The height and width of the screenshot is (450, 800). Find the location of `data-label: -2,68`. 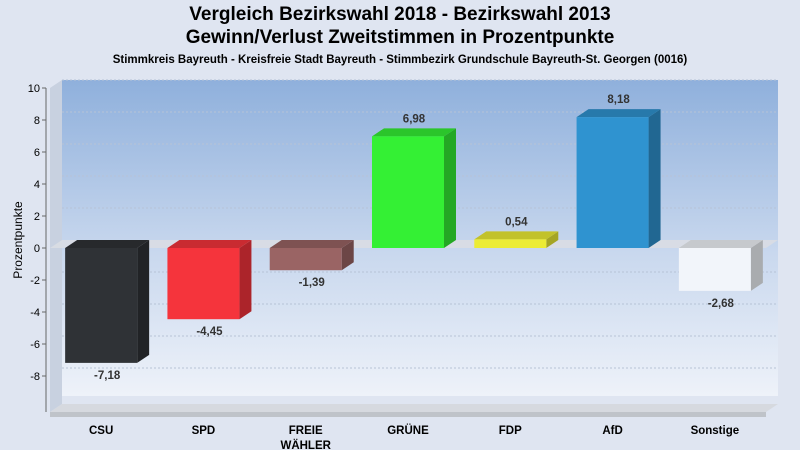

data-label: -2,68 is located at coordinates (721, 304).